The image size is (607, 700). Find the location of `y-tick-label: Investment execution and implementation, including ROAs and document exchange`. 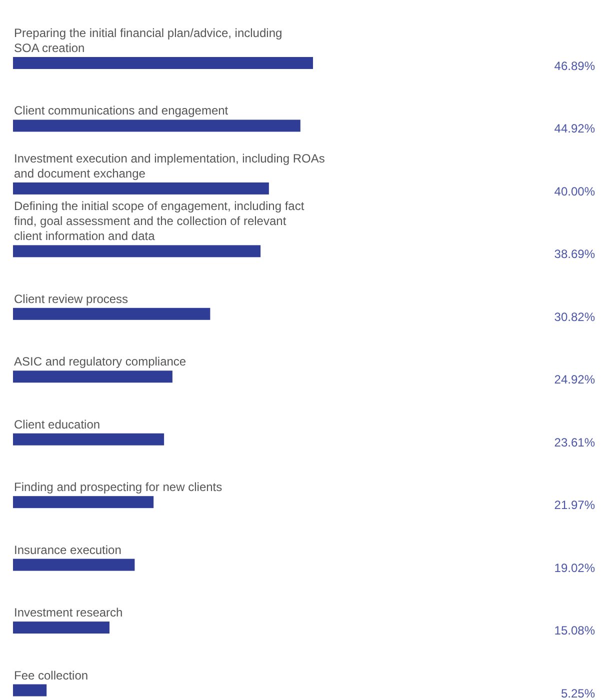

y-tick-label: Investment execution and implementation, including ROAs and document exchange is located at coordinates (169, 165).